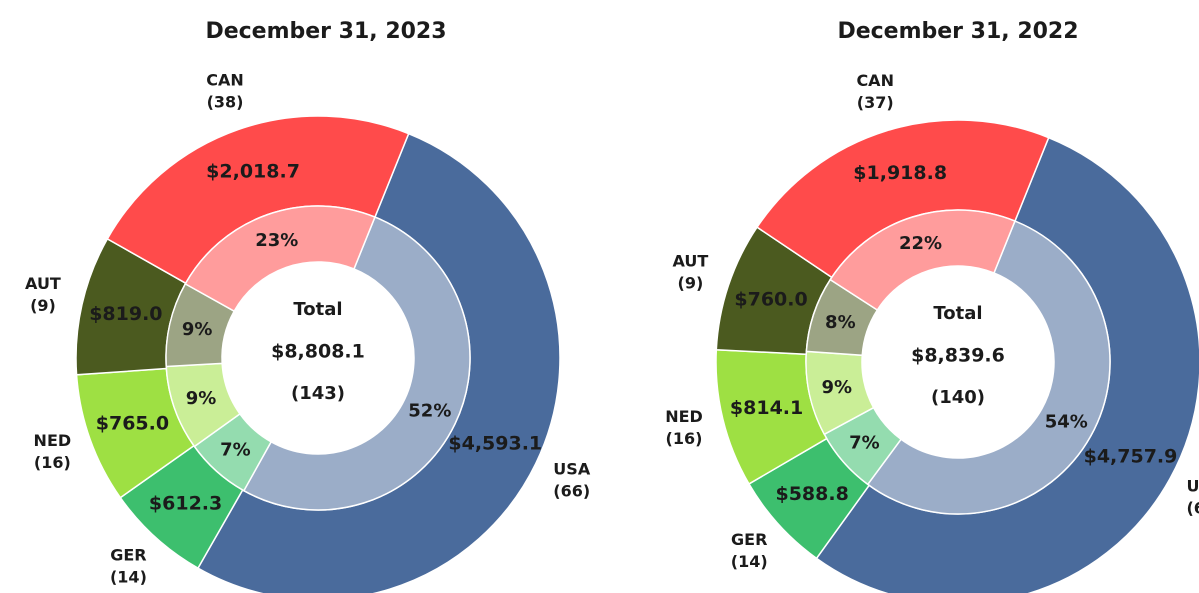 The height and width of the screenshot is (593, 1199). Describe the element at coordinates (253, 172) in the screenshot. I see `value-label: $2,018.7` at that location.